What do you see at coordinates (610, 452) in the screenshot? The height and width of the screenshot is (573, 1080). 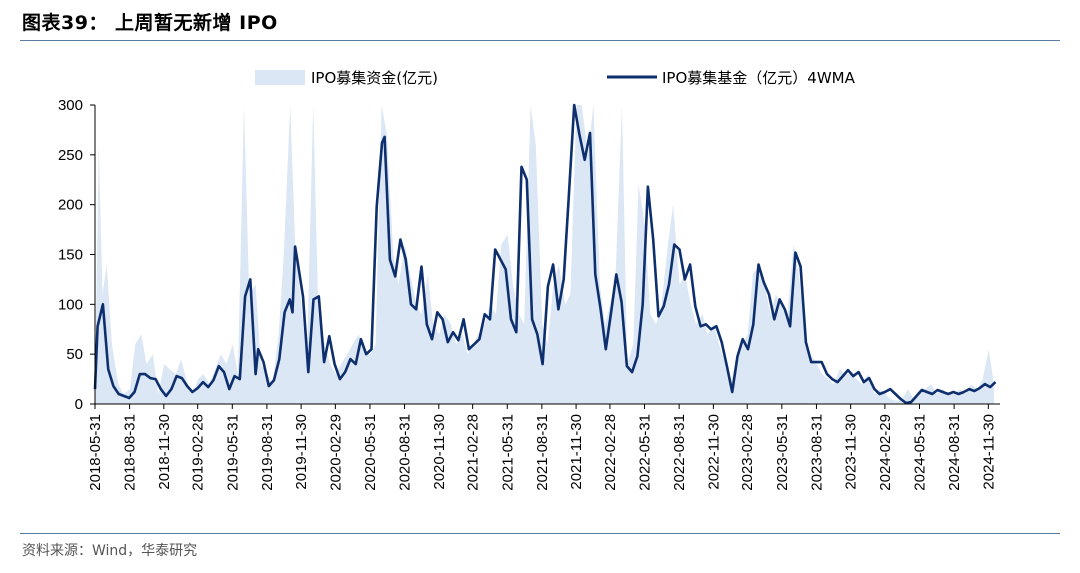 I see `x-tick-label: 2022-02-28` at bounding box center [610, 452].